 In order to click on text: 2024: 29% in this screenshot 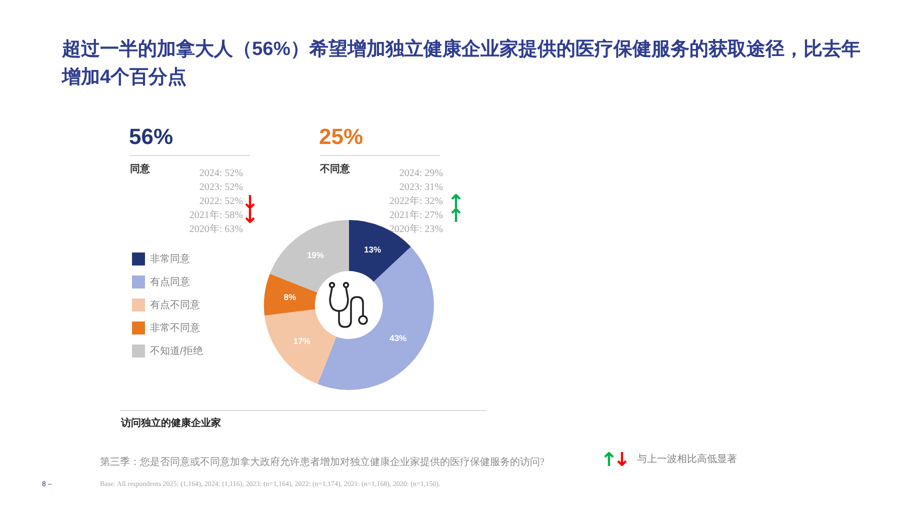, I will do `click(421, 174)`.